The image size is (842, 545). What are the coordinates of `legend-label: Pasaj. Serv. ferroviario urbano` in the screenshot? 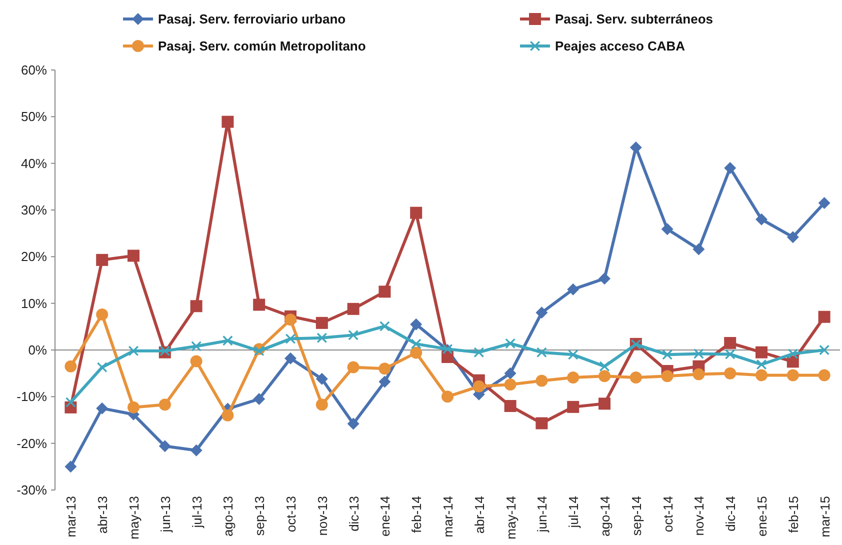 It's located at (252, 19).